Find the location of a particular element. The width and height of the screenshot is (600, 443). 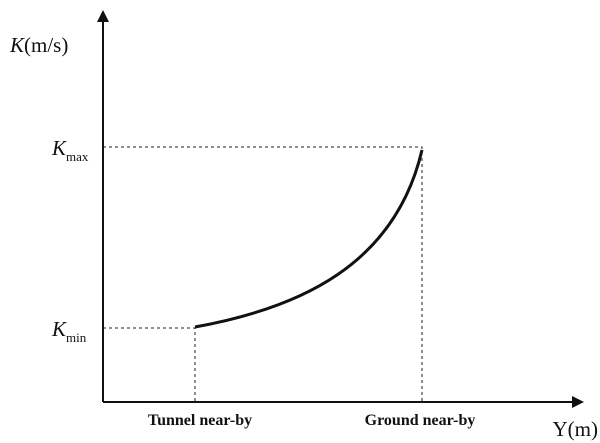

y-axis-label: K(m/s) is located at coordinates (38, 45).